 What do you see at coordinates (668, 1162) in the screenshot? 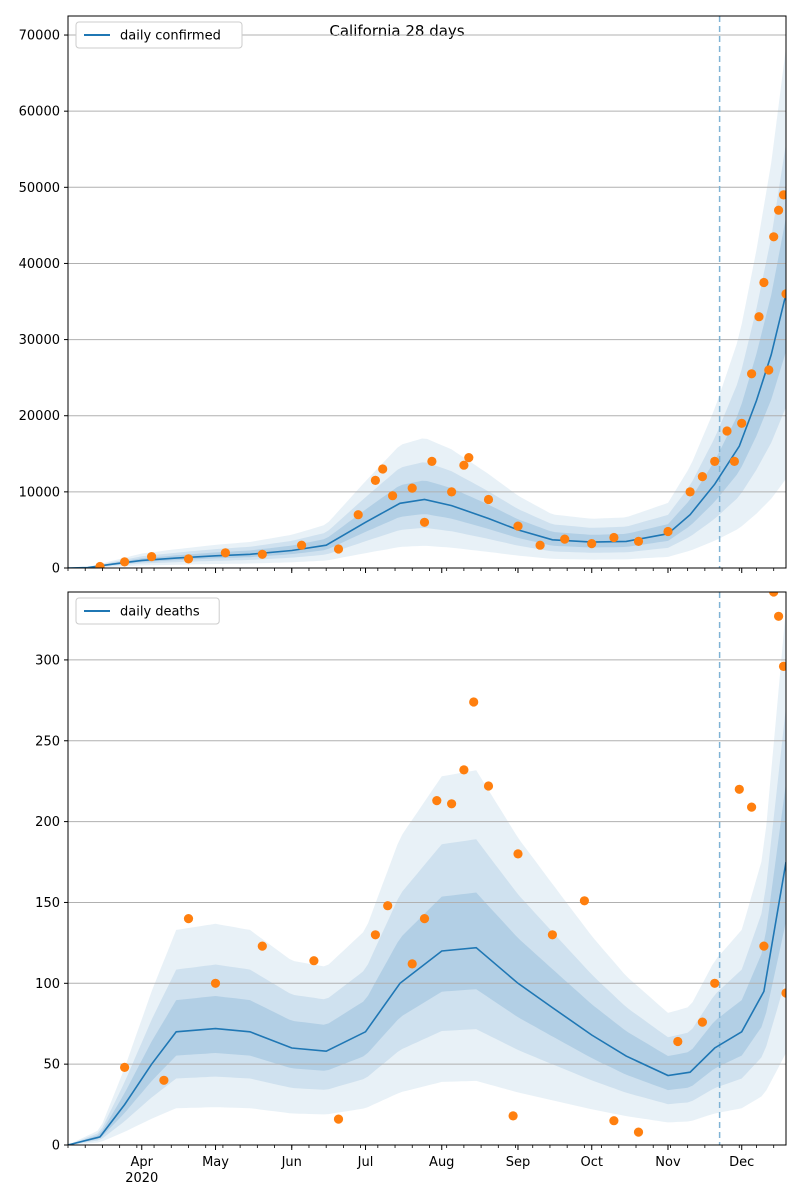
I see `x-tick-label: Nov` at bounding box center [668, 1162].